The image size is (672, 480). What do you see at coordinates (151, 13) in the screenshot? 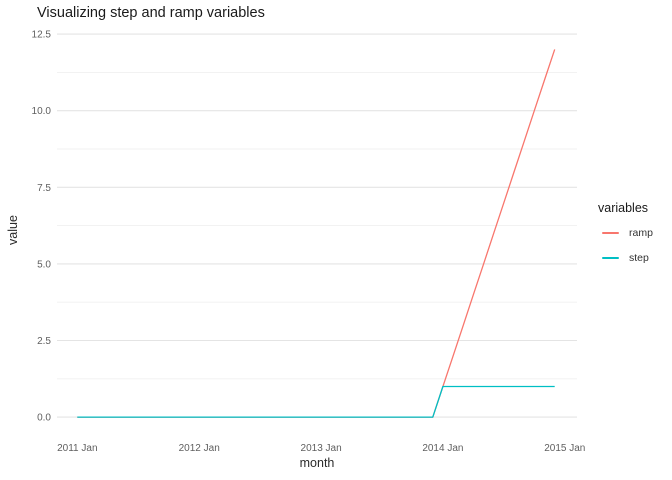
I see `chart-title: Visualizing step and ramp variables` at bounding box center [151, 13].